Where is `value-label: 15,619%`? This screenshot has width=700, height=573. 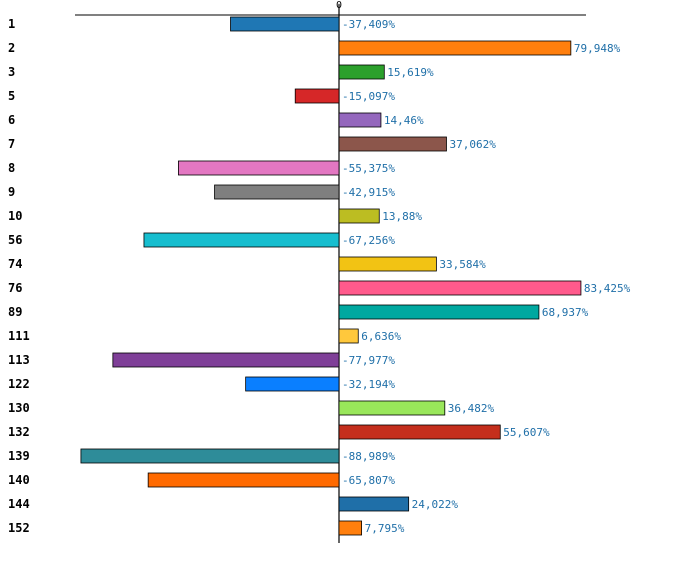
value-label: 15,619% is located at coordinates (410, 72).